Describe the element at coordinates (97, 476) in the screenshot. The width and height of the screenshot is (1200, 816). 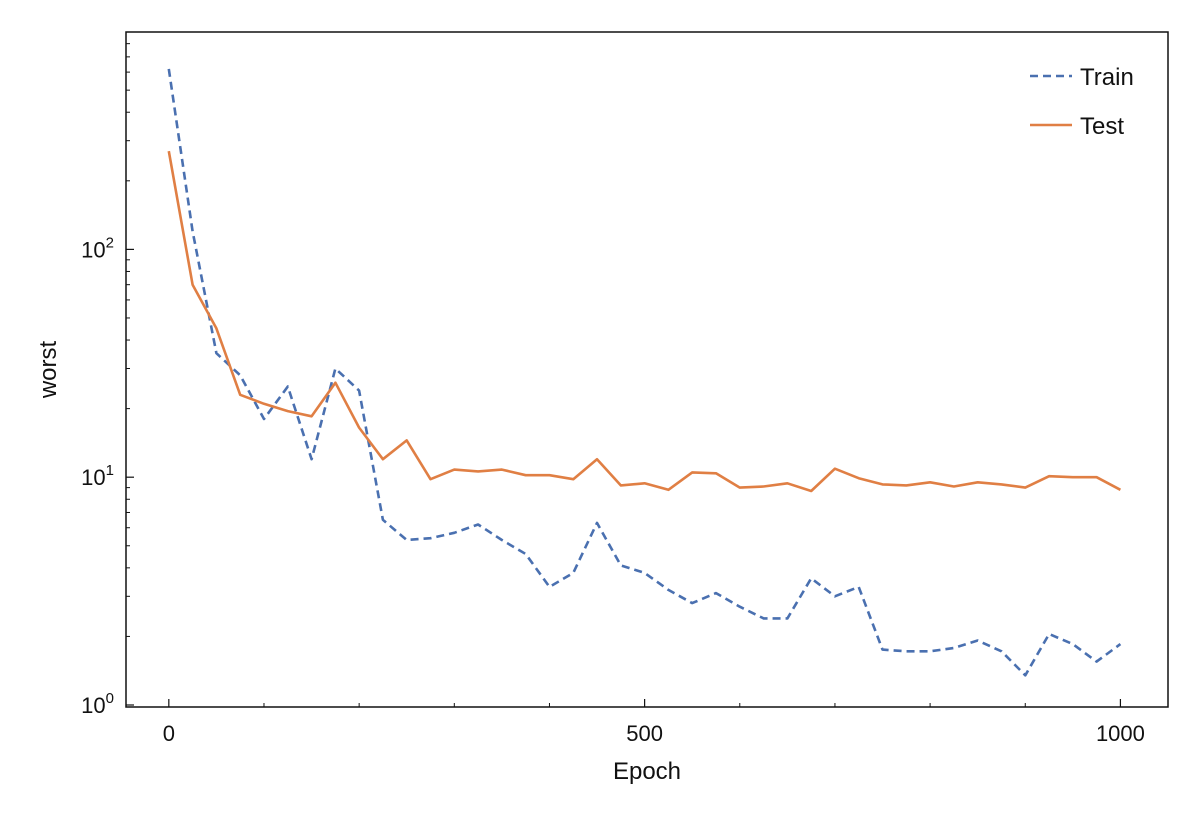
I see `y-tick-label: 10¹` at that location.